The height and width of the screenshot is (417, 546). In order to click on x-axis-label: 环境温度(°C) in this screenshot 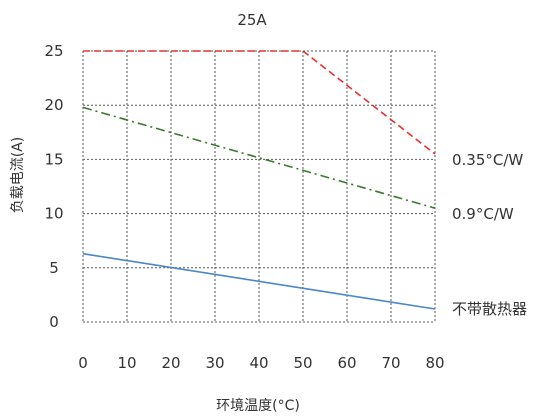, I will do `click(258, 406)`.